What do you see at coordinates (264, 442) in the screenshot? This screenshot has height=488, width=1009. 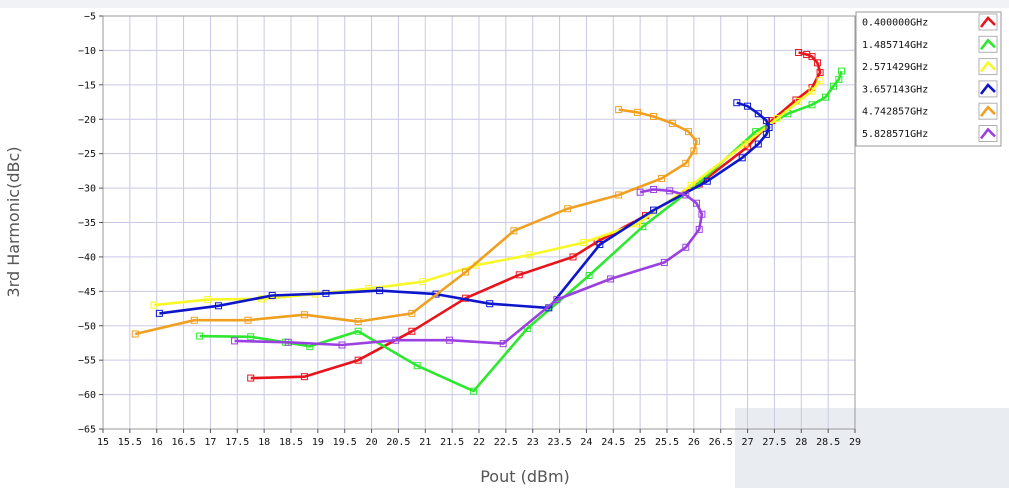 I see `x-tick-label: 18` at bounding box center [264, 442].